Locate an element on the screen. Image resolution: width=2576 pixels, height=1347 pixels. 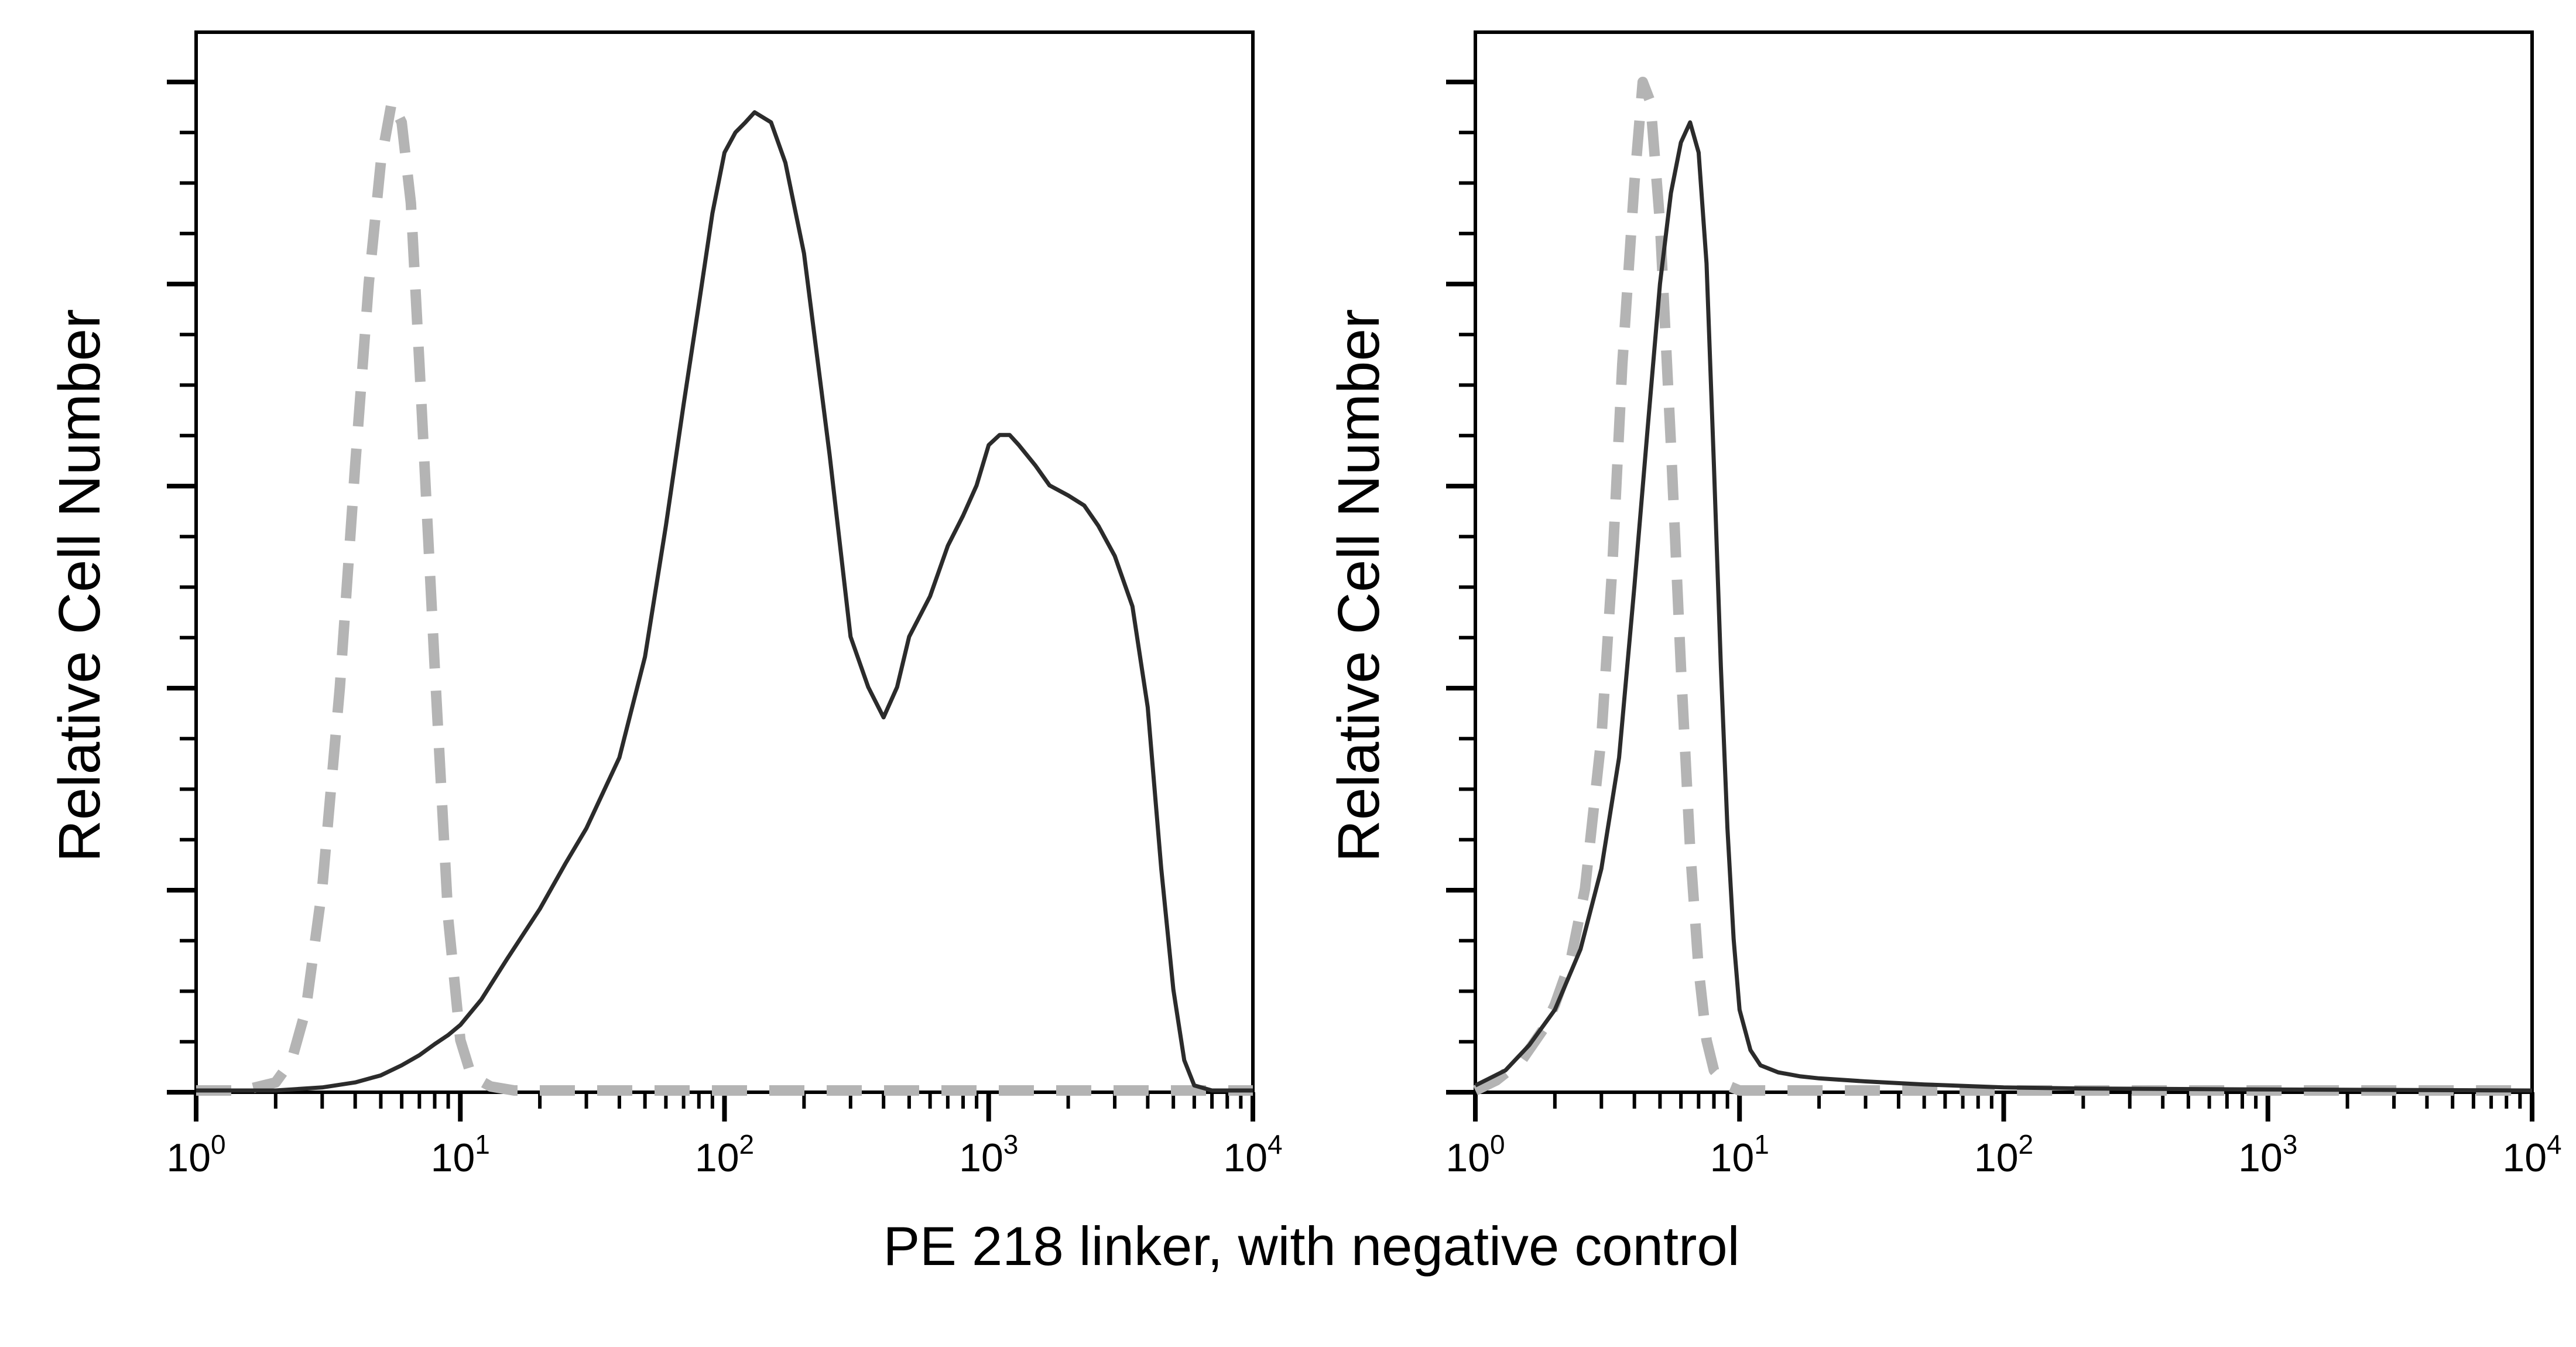
x-axis-title: PE 218 linker, with negative control is located at coordinates (1311, 1246).